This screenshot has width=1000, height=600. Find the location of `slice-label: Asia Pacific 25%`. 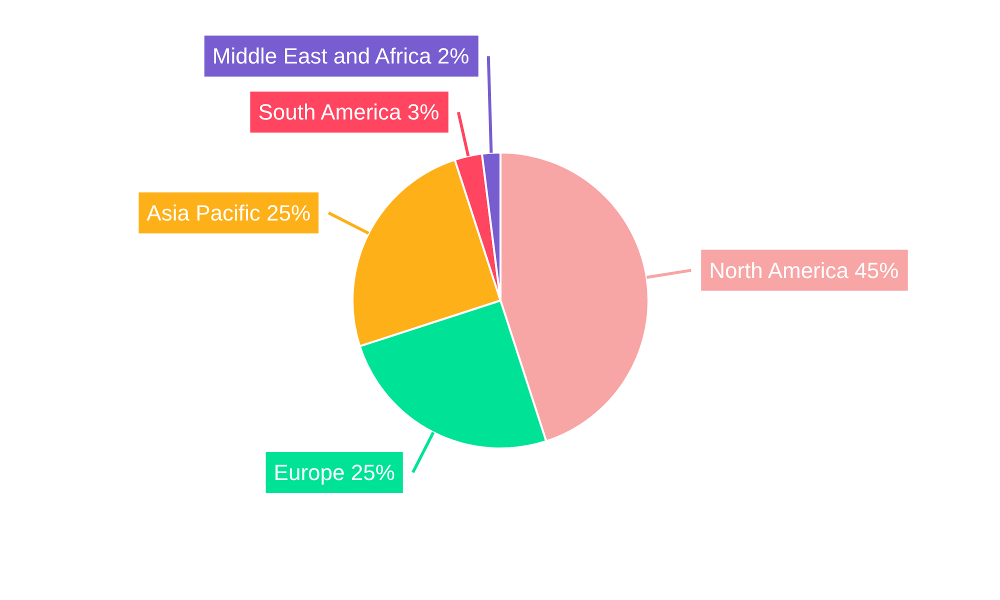

slice-label: Asia Pacific 25% is located at coordinates (228, 213).